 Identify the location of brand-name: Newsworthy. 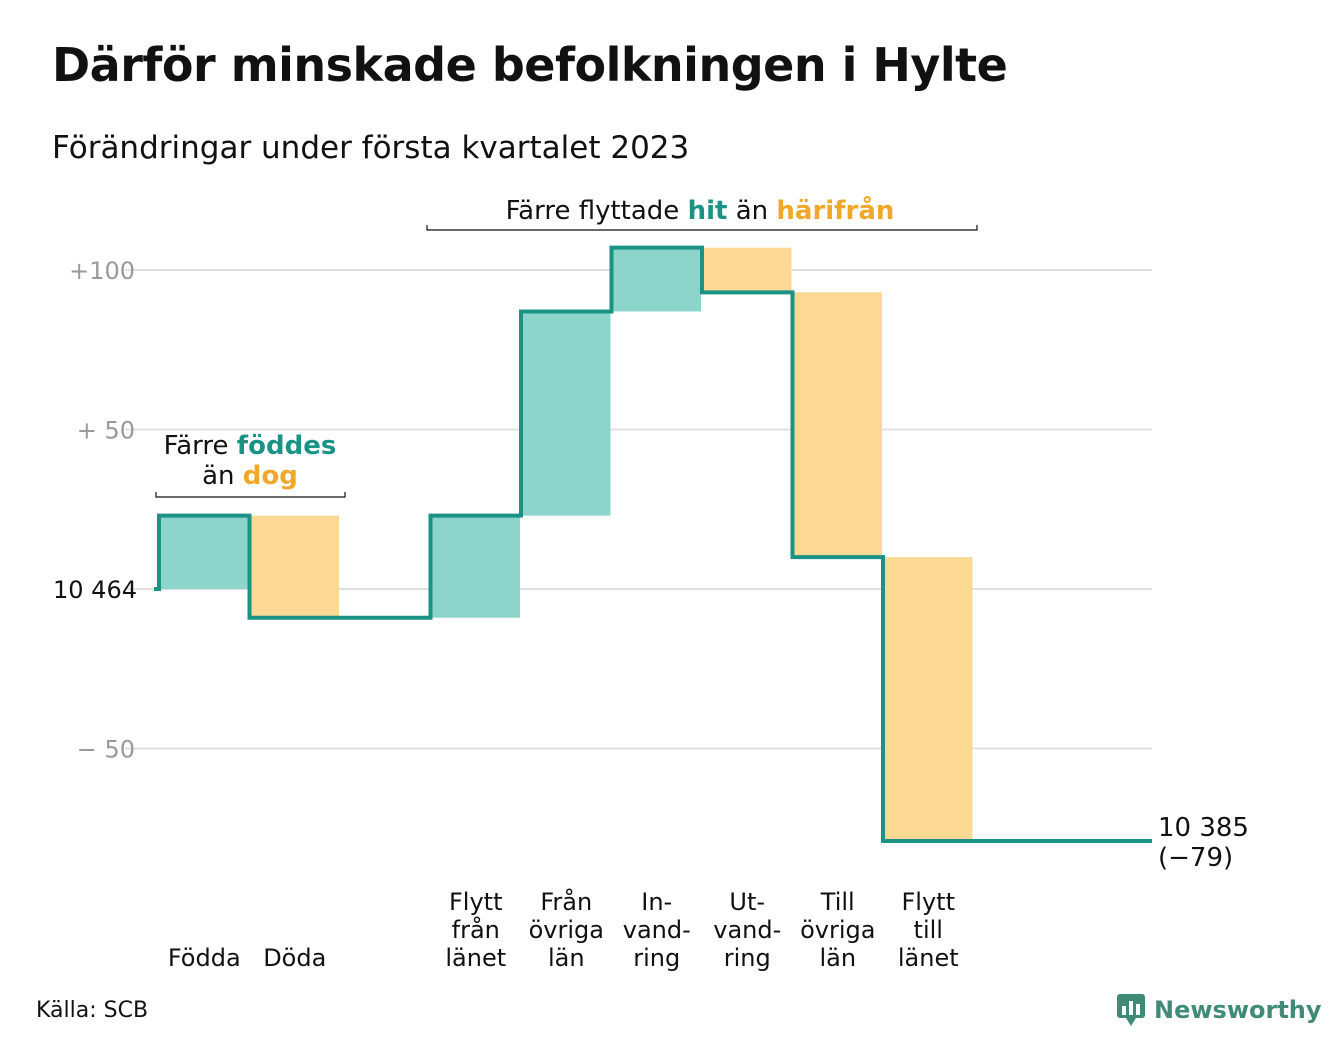
(1238, 1010).